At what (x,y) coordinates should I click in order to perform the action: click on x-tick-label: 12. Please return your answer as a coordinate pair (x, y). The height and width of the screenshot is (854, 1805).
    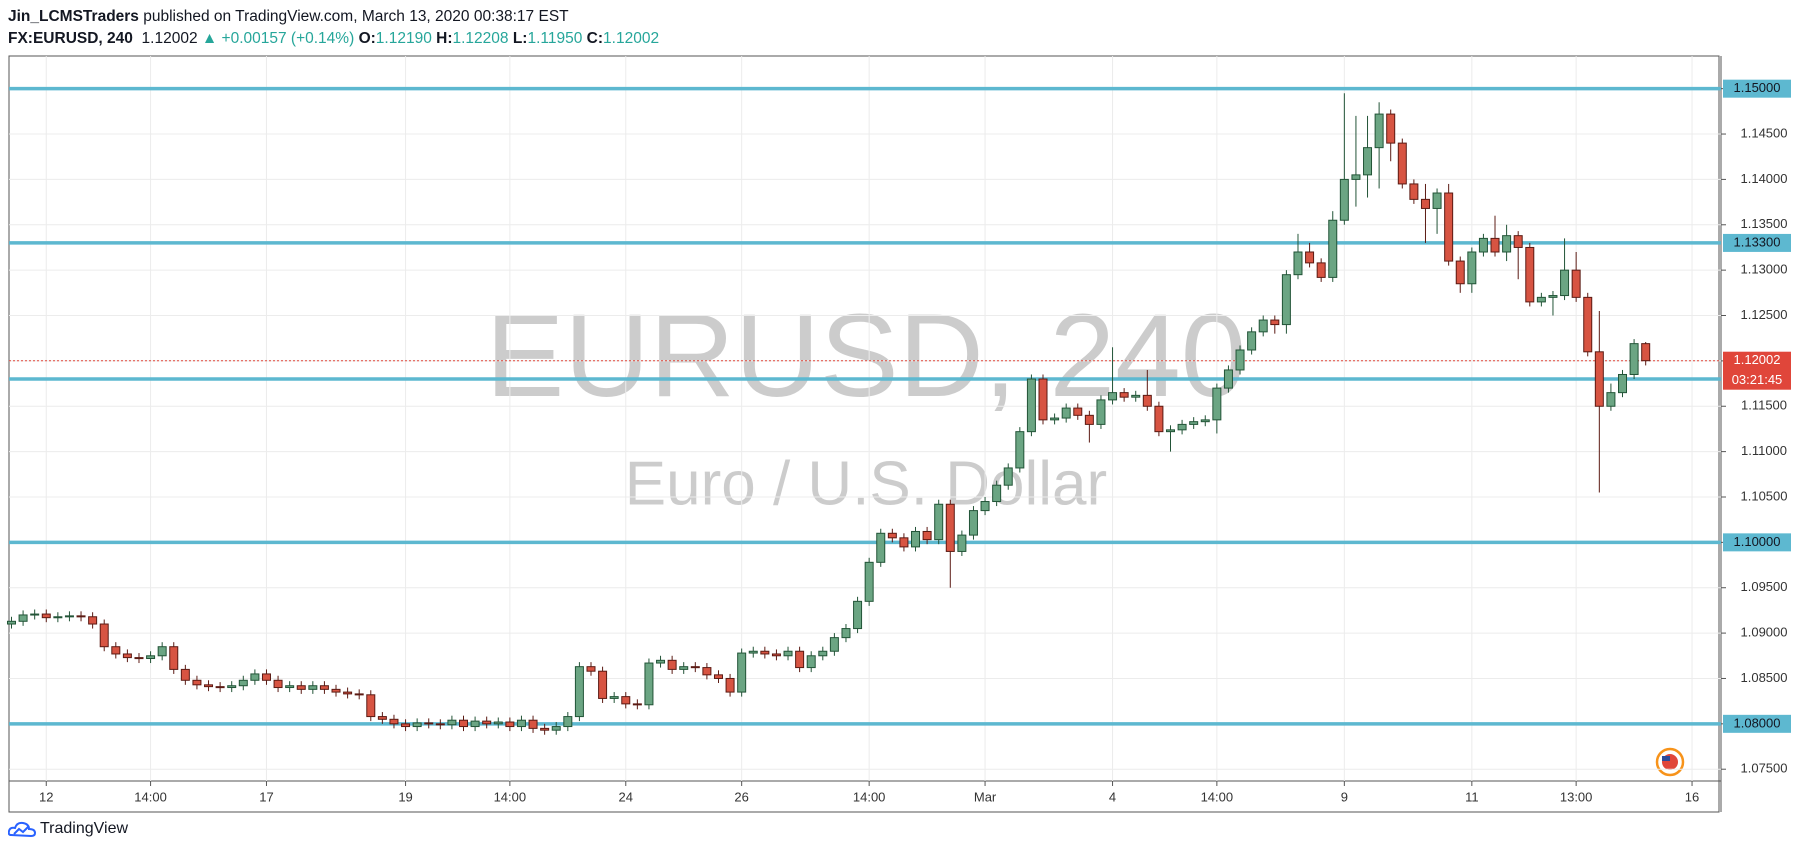
    Looking at the image, I should click on (46, 796).